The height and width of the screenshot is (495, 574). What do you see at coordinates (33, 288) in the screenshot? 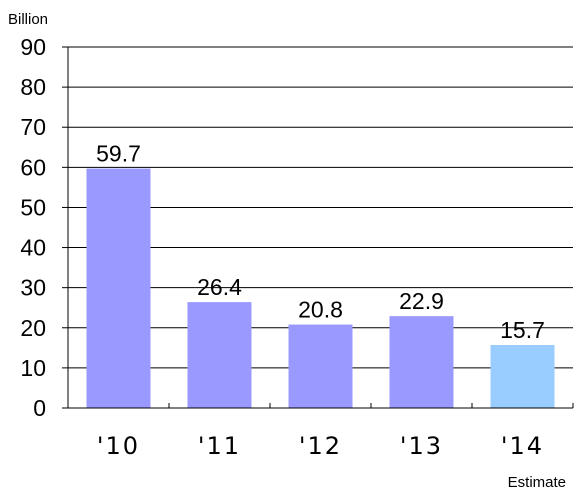
I see `y-tick-label: 30` at bounding box center [33, 288].